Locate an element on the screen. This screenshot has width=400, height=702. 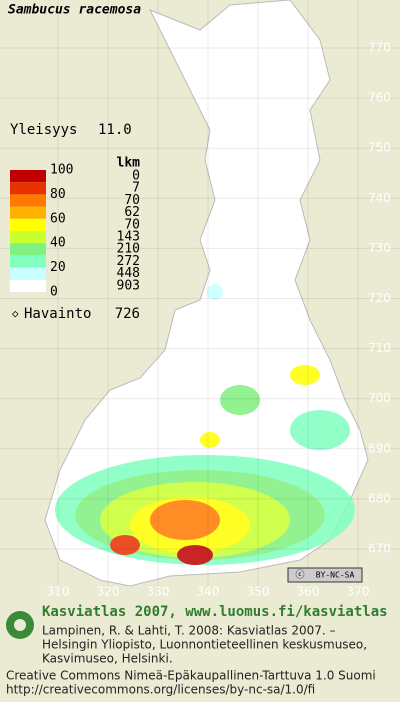
logo is located at coordinates (20, 625).